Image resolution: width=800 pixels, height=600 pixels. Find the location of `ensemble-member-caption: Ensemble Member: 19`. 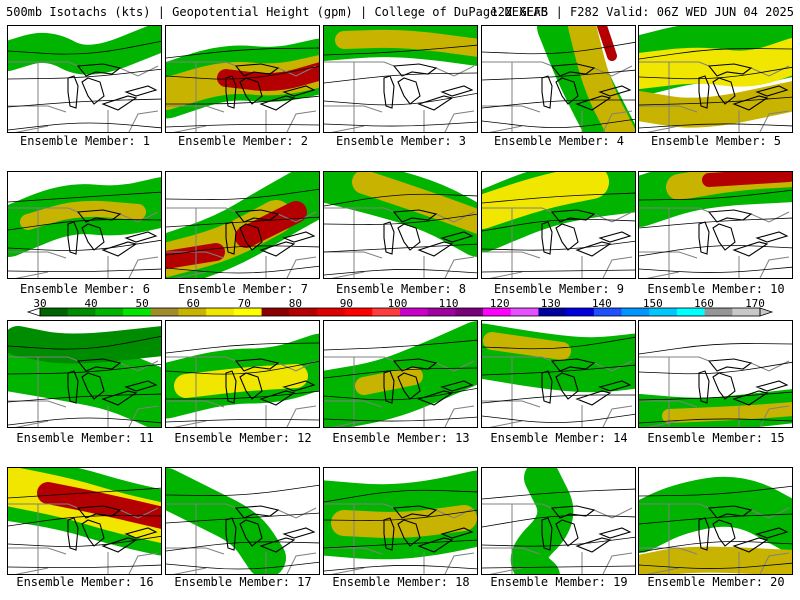

ensemble-member-caption: Ensemble Member: 19 is located at coordinates (559, 582).